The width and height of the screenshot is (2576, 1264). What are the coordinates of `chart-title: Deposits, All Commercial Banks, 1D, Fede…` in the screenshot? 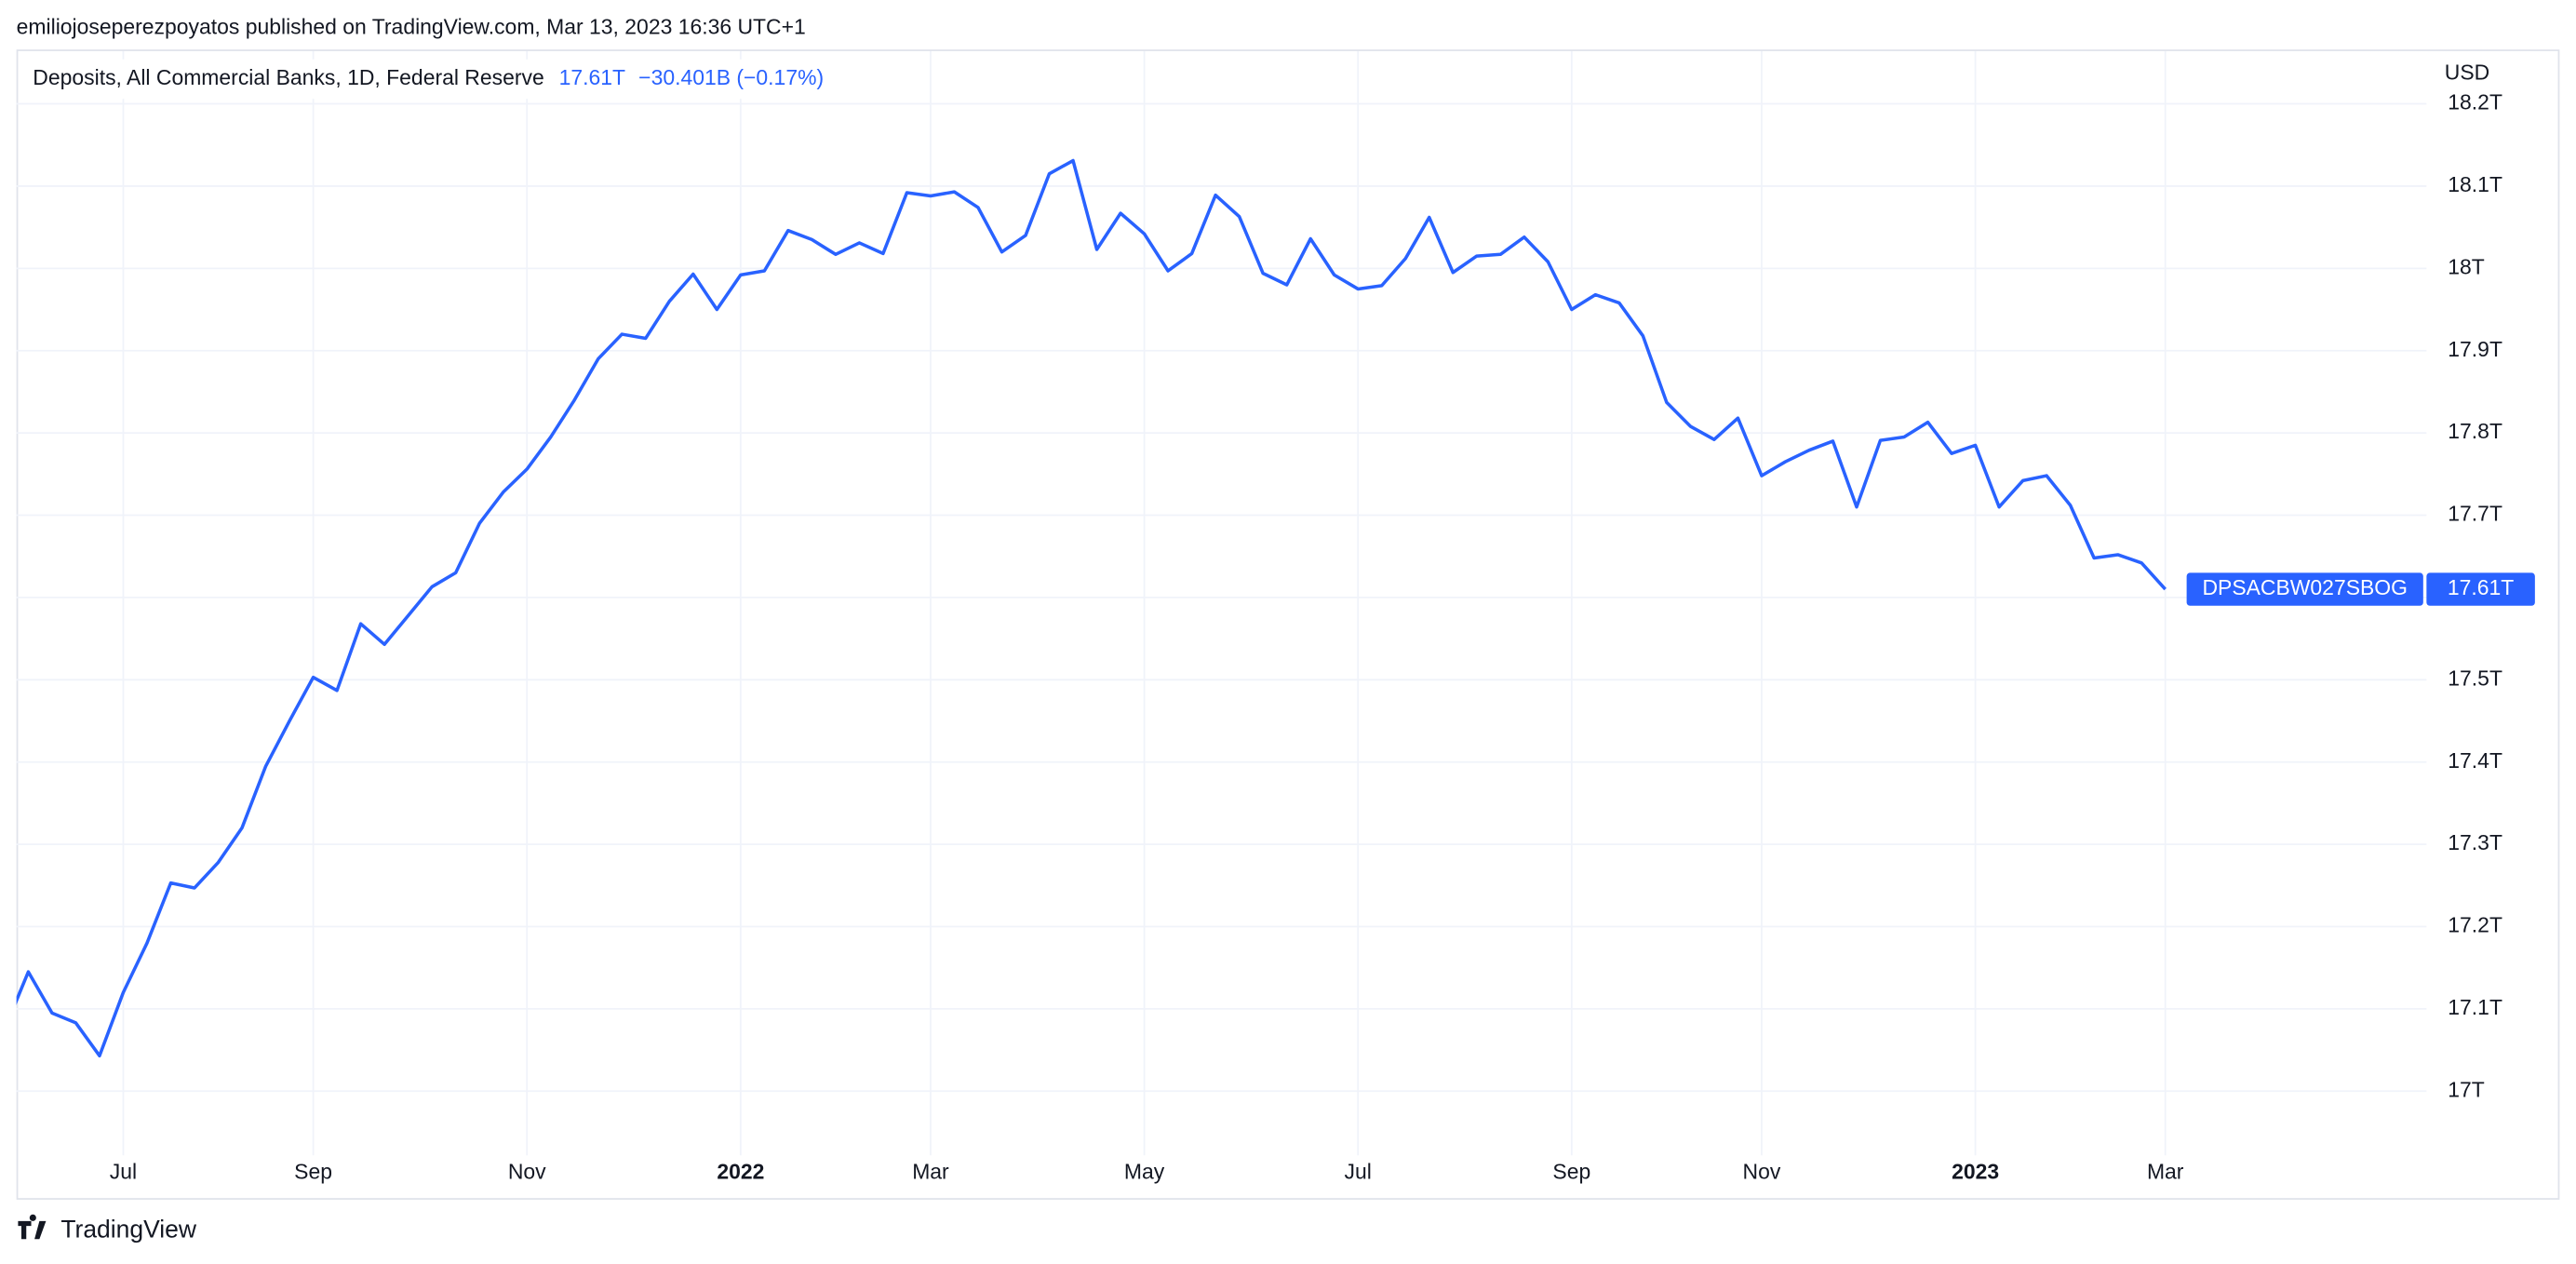 It's located at (288, 77).